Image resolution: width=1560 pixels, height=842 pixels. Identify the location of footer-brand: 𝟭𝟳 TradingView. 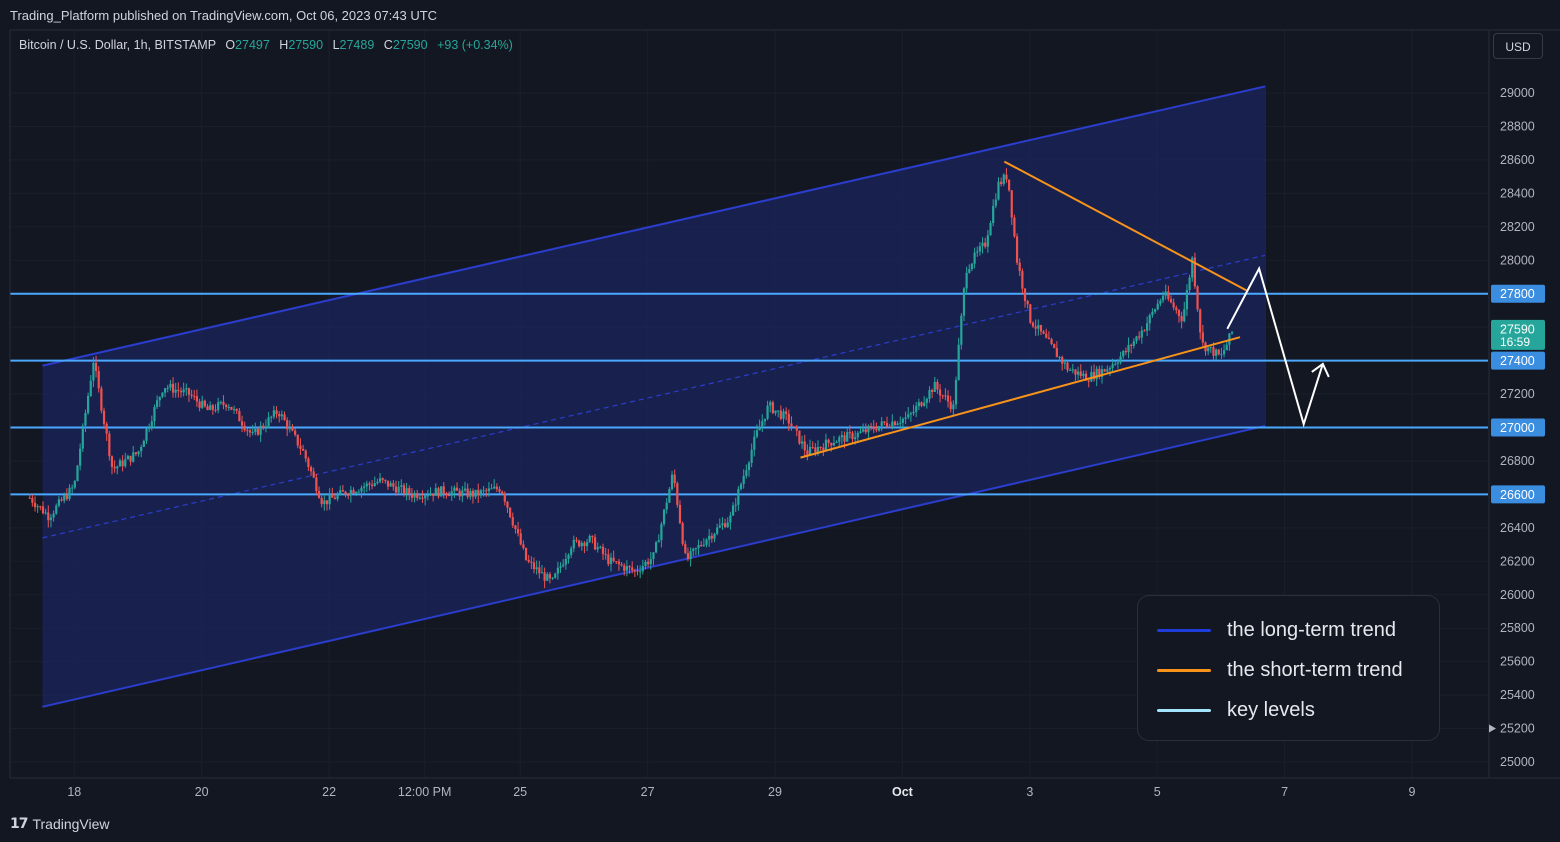
(60, 823).